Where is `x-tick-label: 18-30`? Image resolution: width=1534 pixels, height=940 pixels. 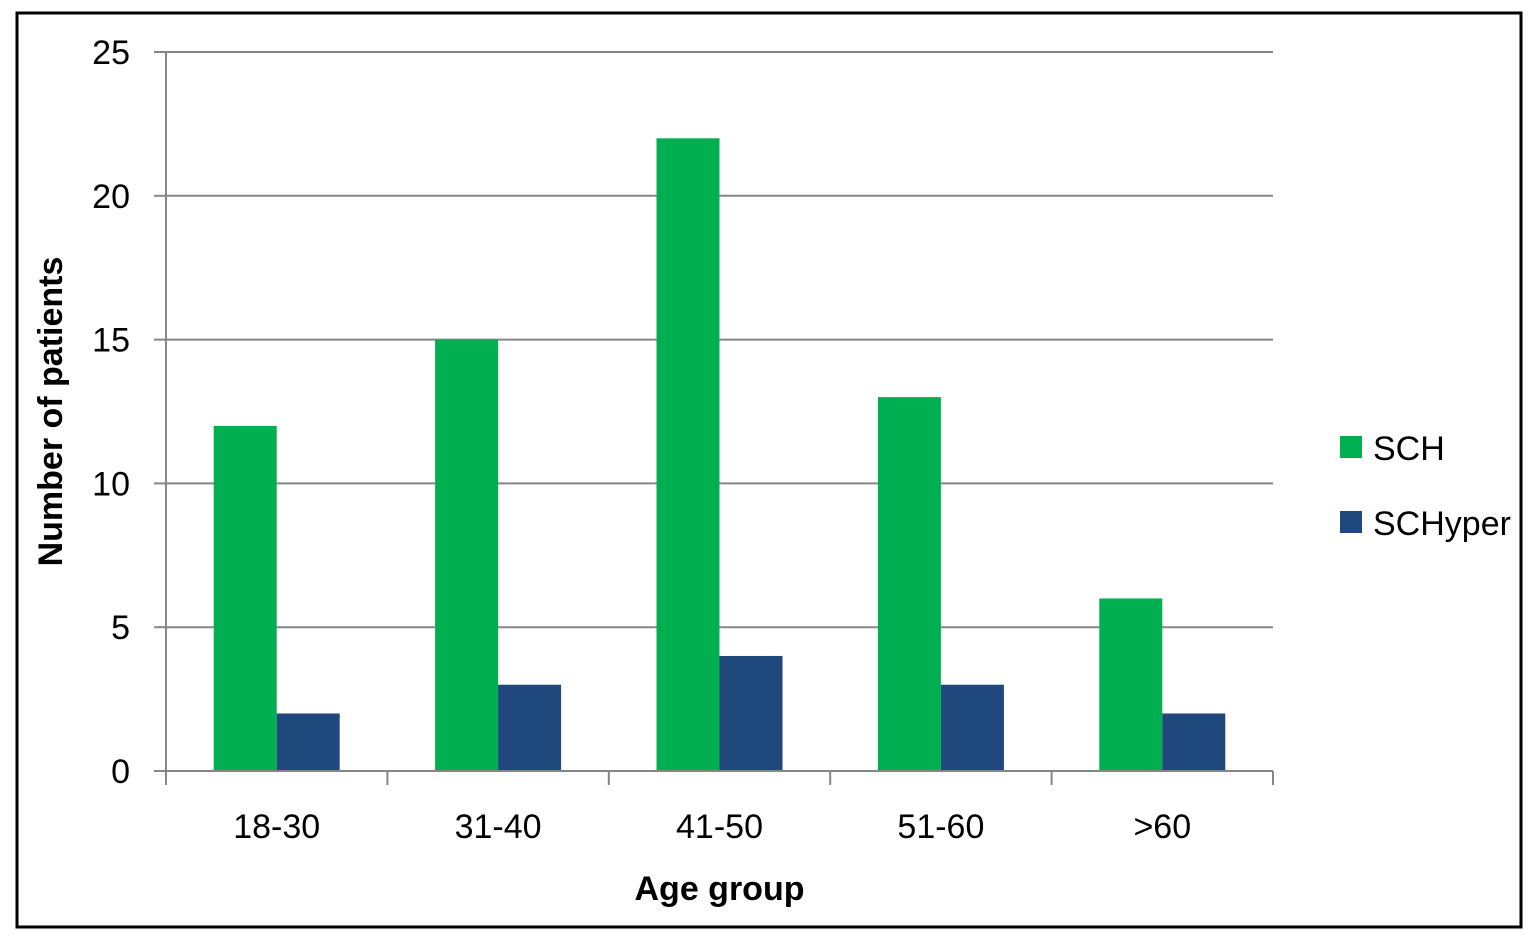 x-tick-label: 18-30 is located at coordinates (276, 827).